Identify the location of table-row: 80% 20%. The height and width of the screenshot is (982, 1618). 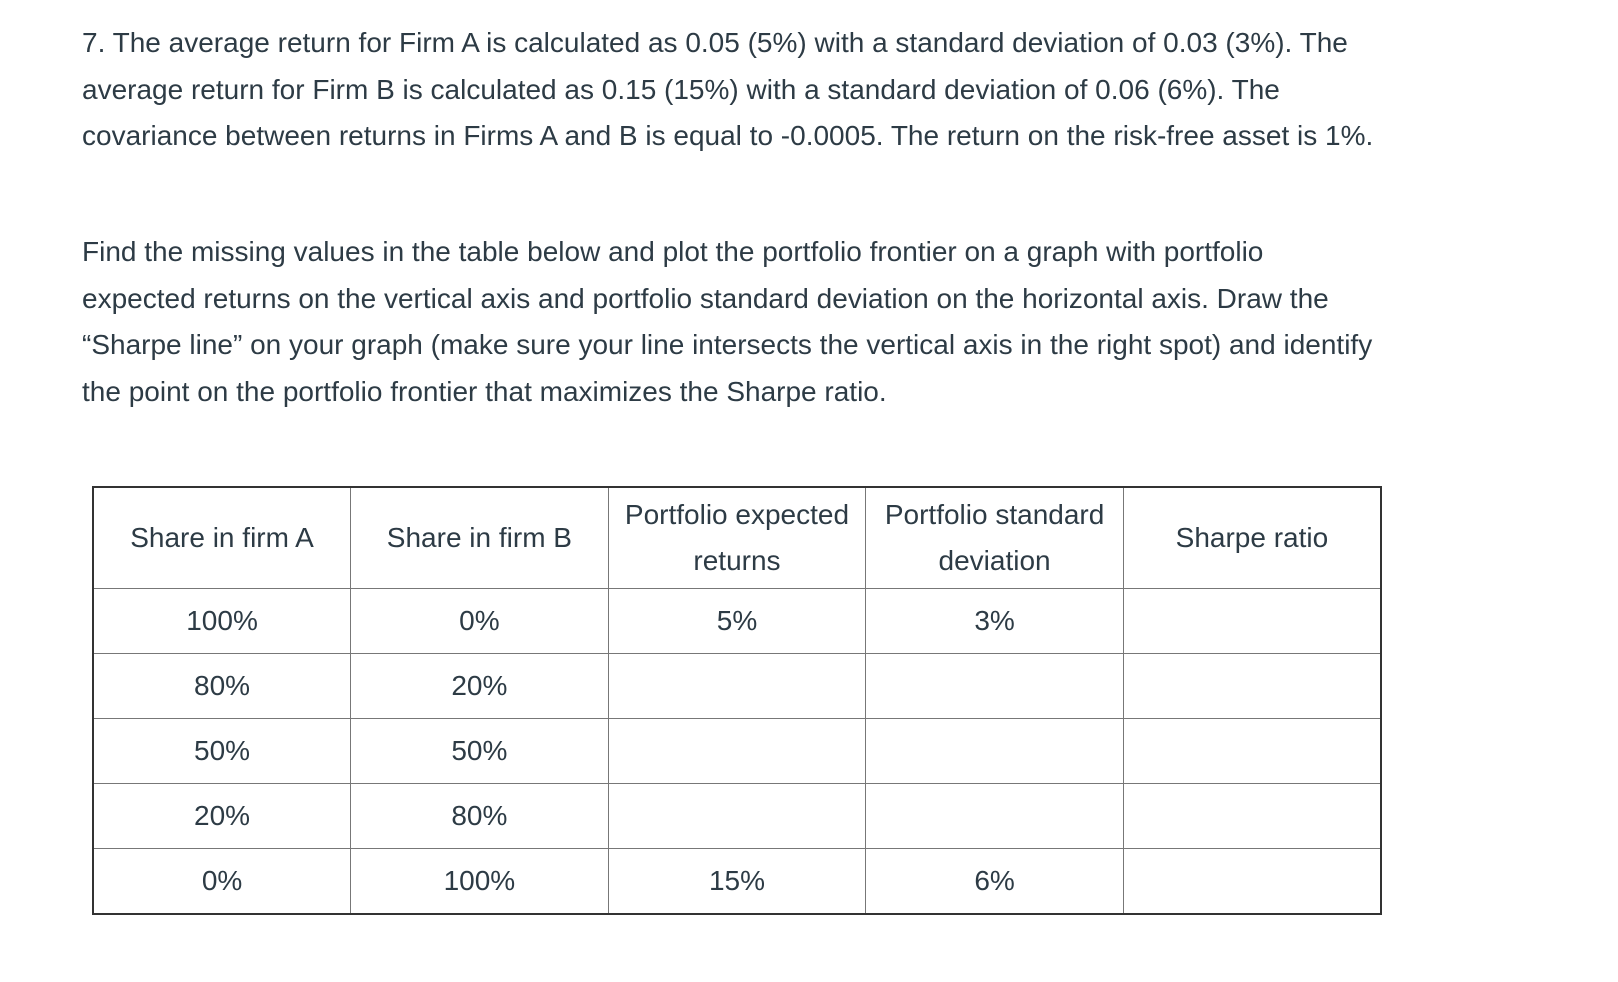
(737, 686).